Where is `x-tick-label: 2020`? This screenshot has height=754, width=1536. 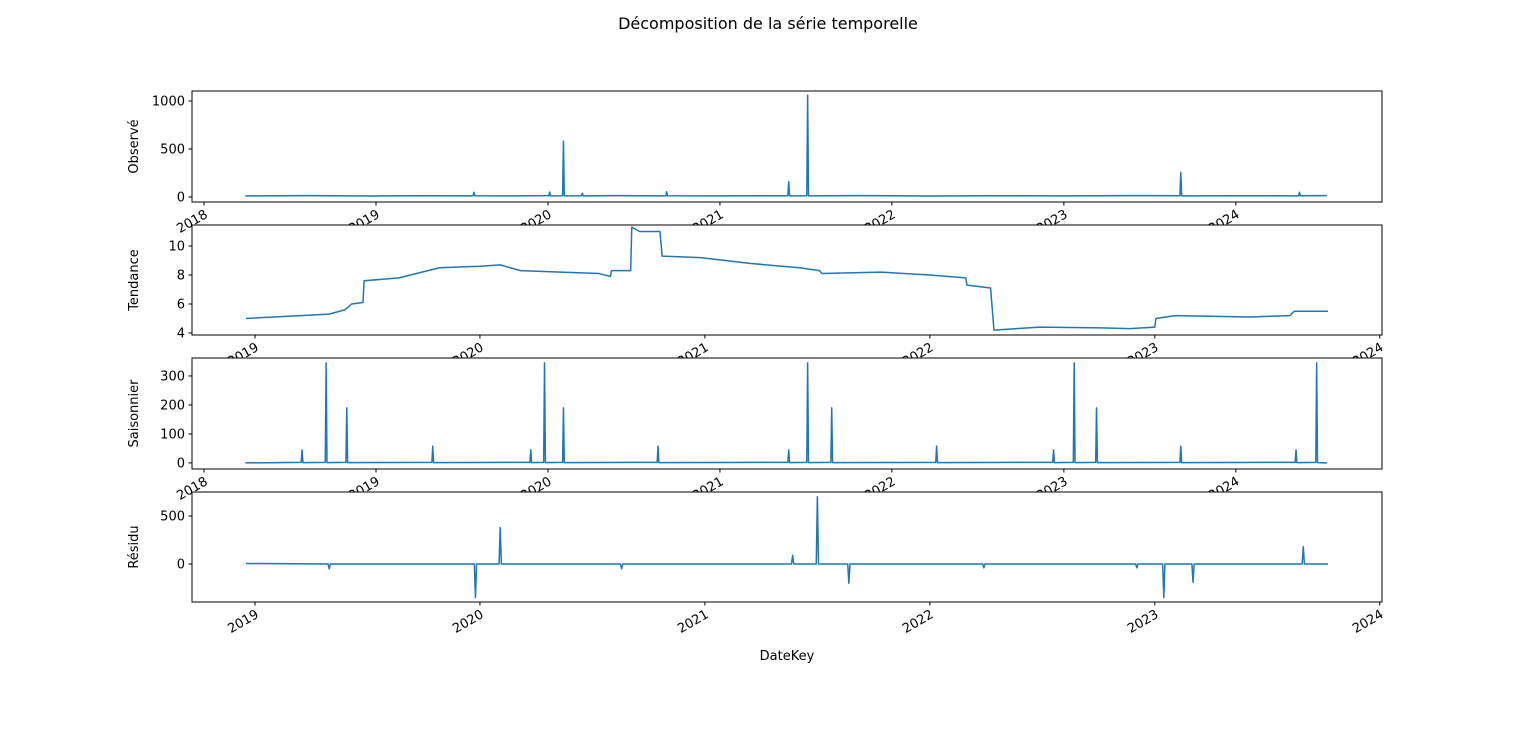
x-tick-label: 2020 is located at coordinates (468, 622).